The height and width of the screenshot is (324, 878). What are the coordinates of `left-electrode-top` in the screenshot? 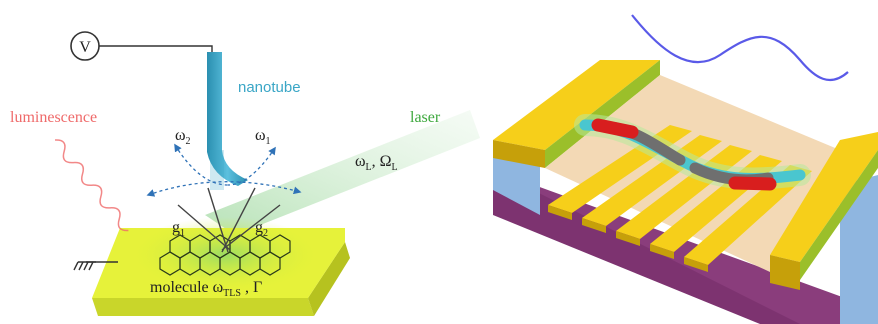 It's located at (576, 105).